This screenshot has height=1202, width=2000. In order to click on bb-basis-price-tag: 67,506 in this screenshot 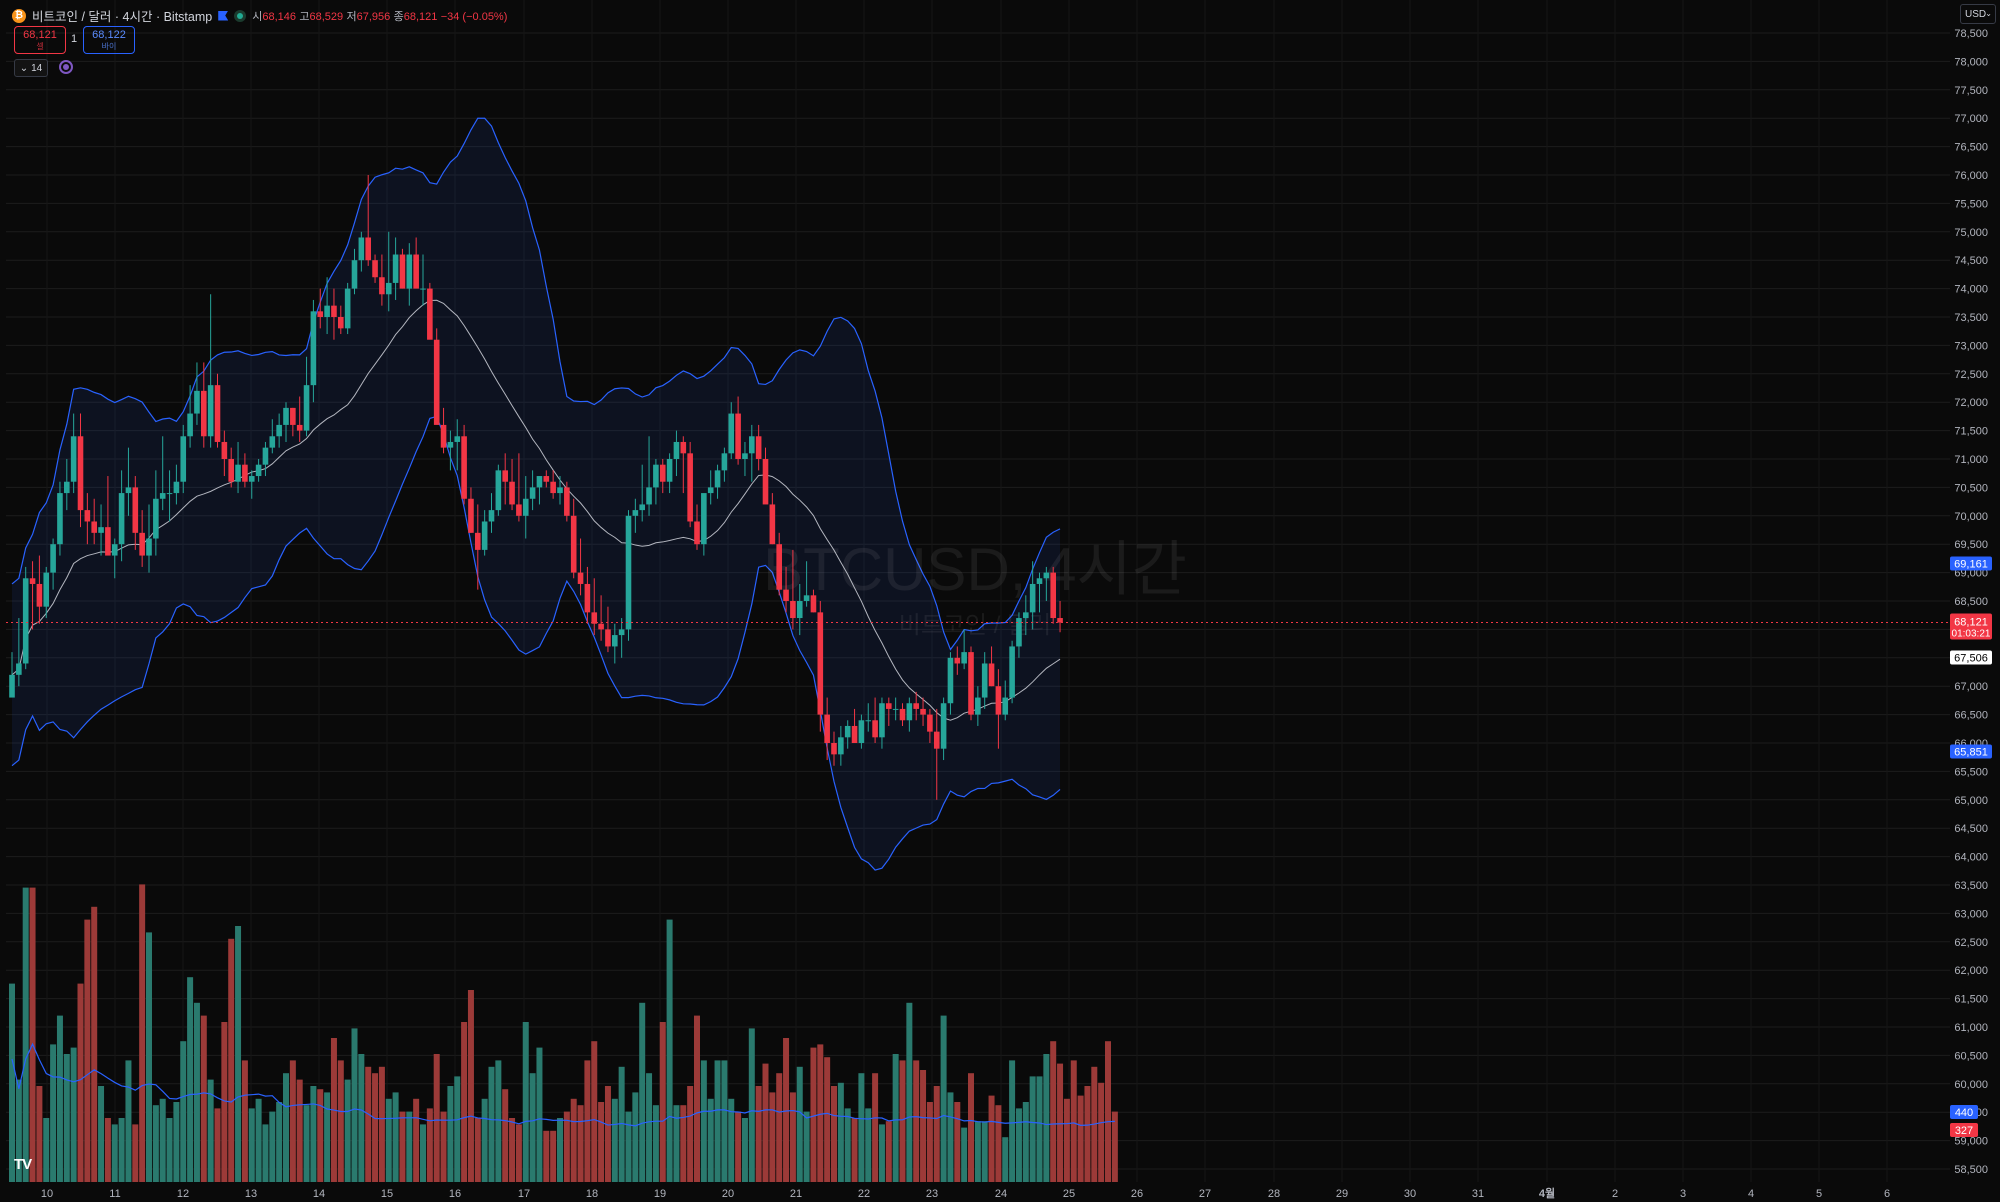, I will do `click(1971, 657)`.